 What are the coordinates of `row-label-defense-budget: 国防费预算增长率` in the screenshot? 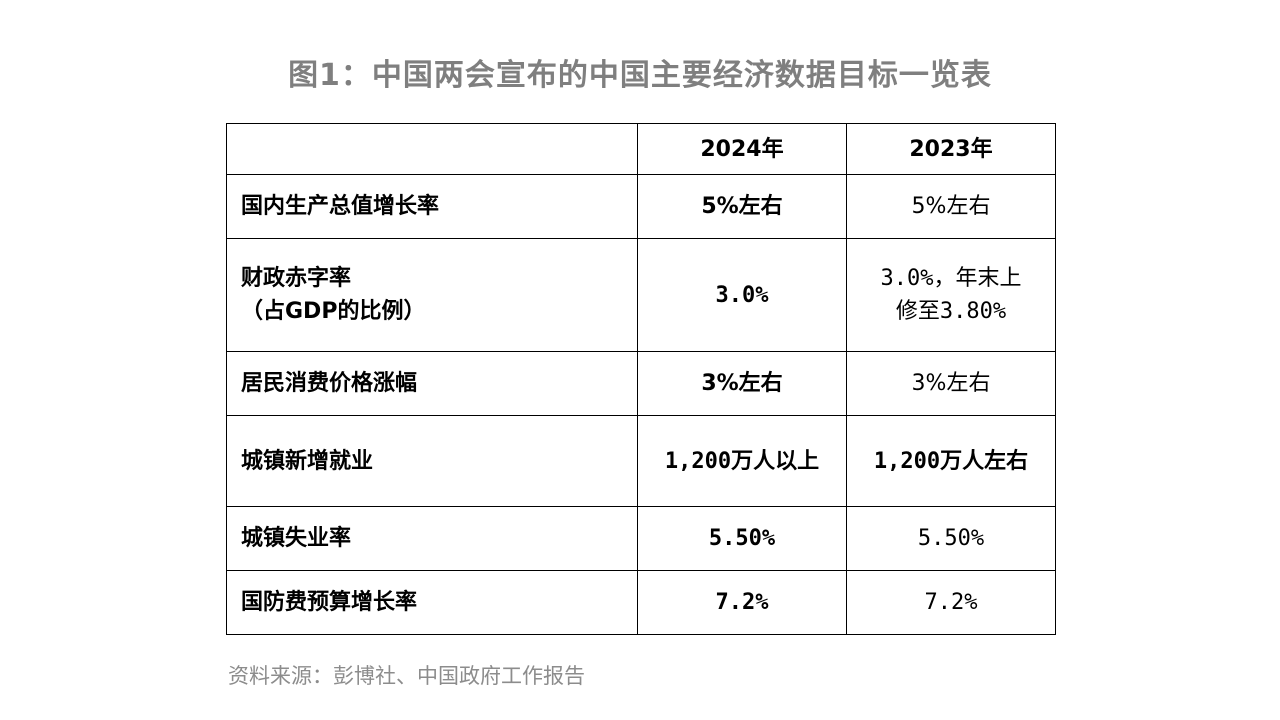 It's located at (432, 602).